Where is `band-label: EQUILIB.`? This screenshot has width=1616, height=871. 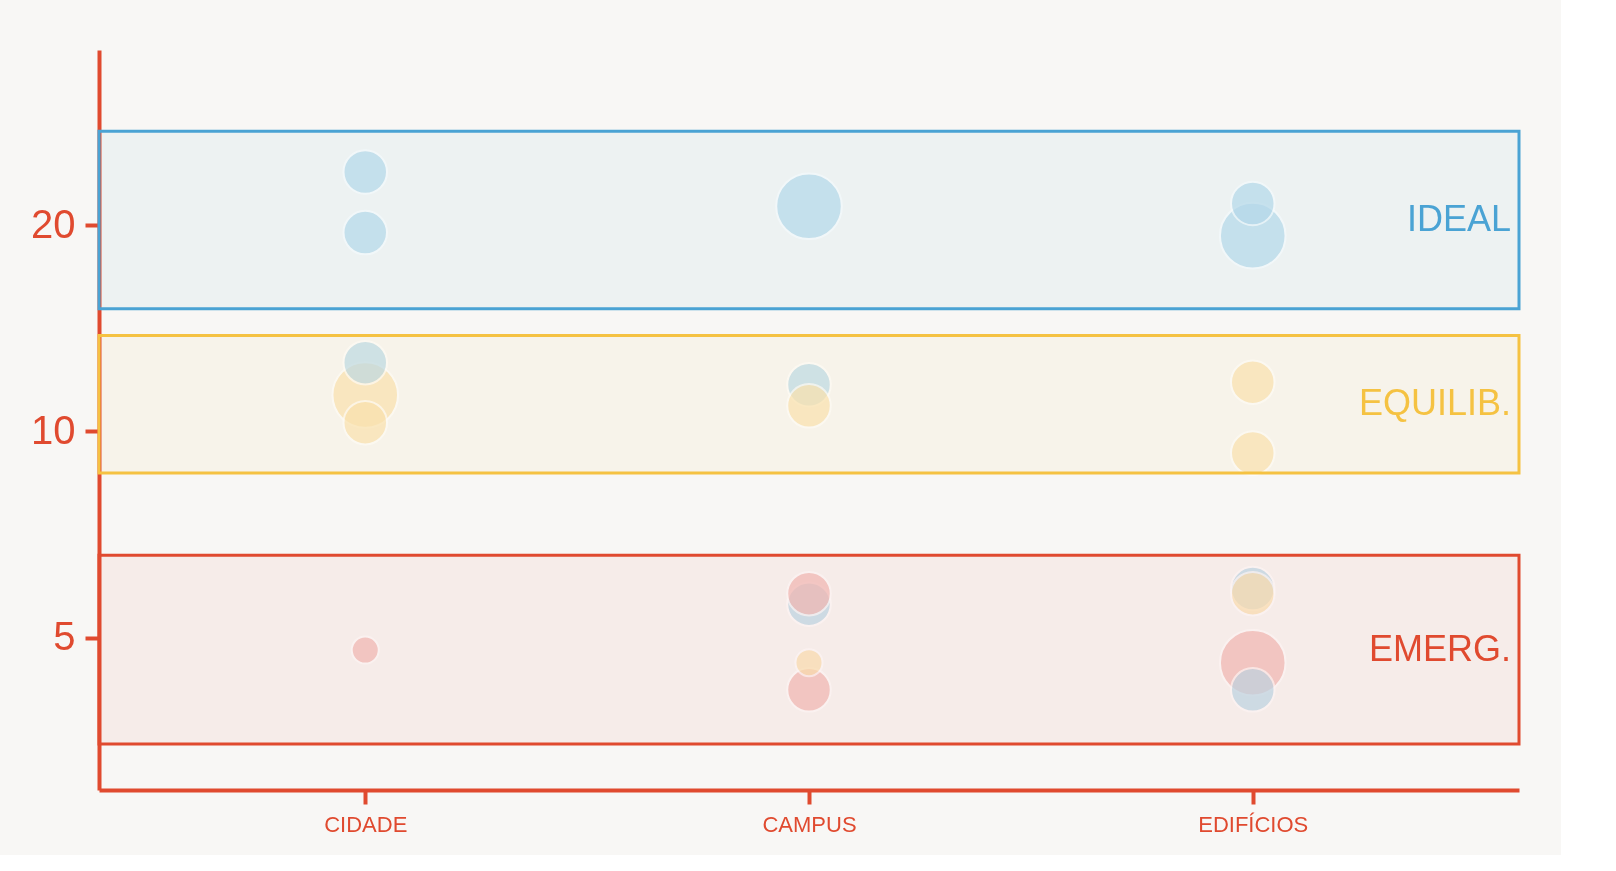 band-label: EQUILIB. is located at coordinates (1434, 403).